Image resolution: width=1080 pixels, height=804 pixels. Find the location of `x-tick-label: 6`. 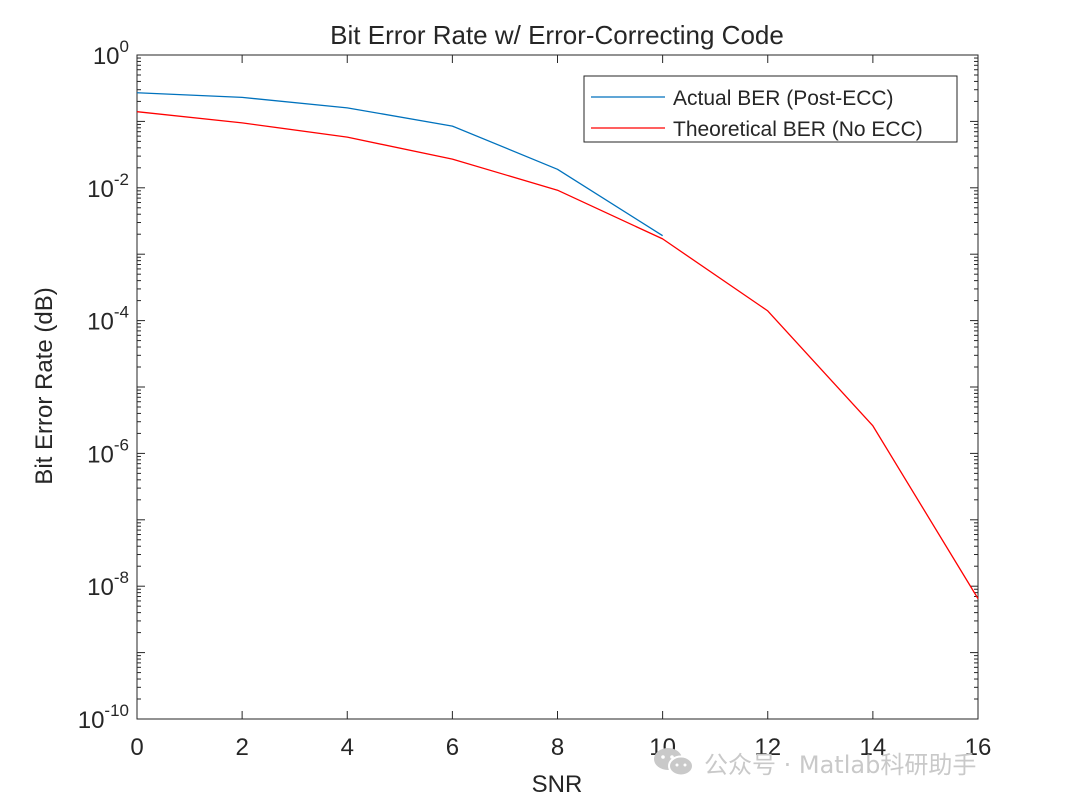

x-tick-label: 6 is located at coordinates (452, 747).